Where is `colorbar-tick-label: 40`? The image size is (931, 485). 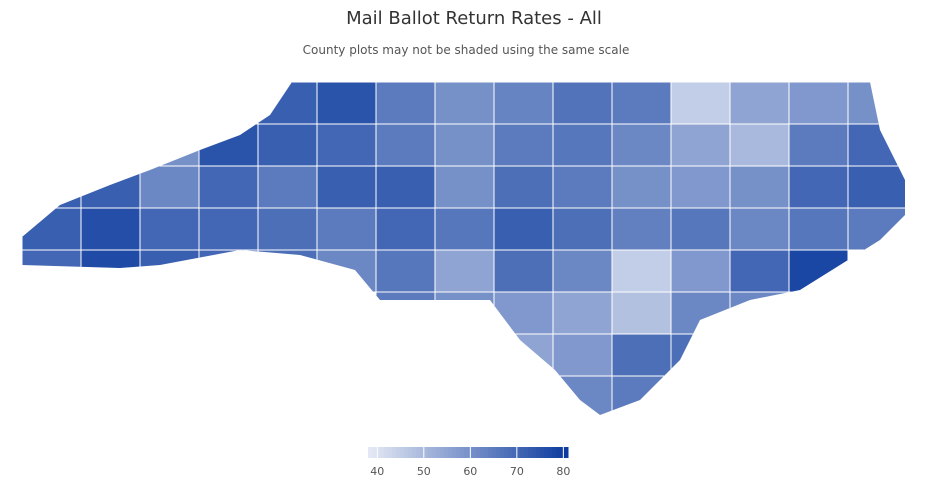 colorbar-tick-label: 40 is located at coordinates (377, 471).